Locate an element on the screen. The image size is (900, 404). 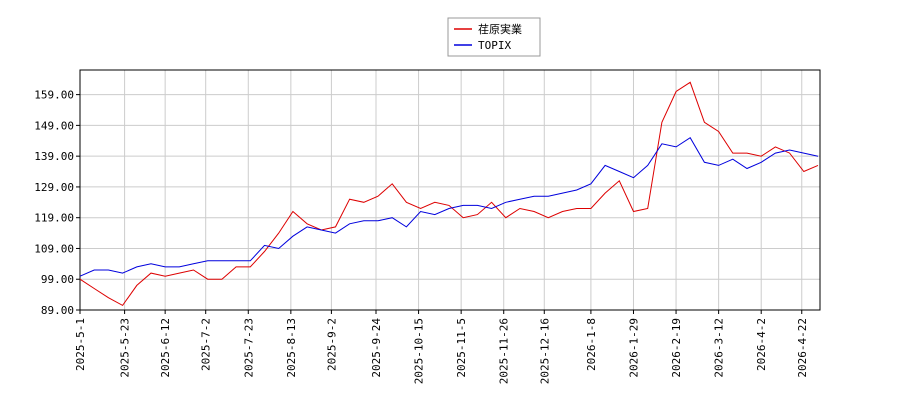
x-tick-label: 2025-6-12 is located at coordinates (165, 348).